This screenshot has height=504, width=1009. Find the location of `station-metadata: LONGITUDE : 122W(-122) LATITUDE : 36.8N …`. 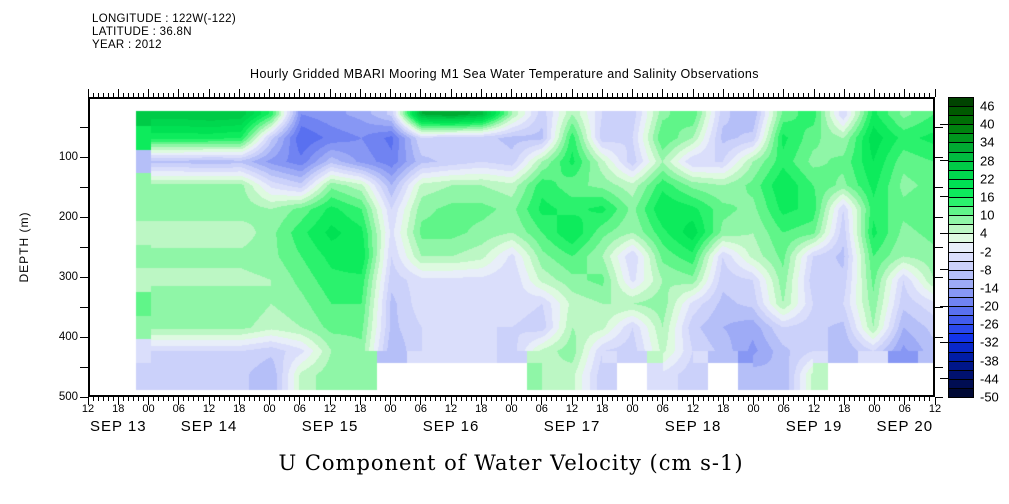

station-metadata: LONGITUDE : 122W(-122) LATITUDE : 36.8N … is located at coordinates (164, 32).